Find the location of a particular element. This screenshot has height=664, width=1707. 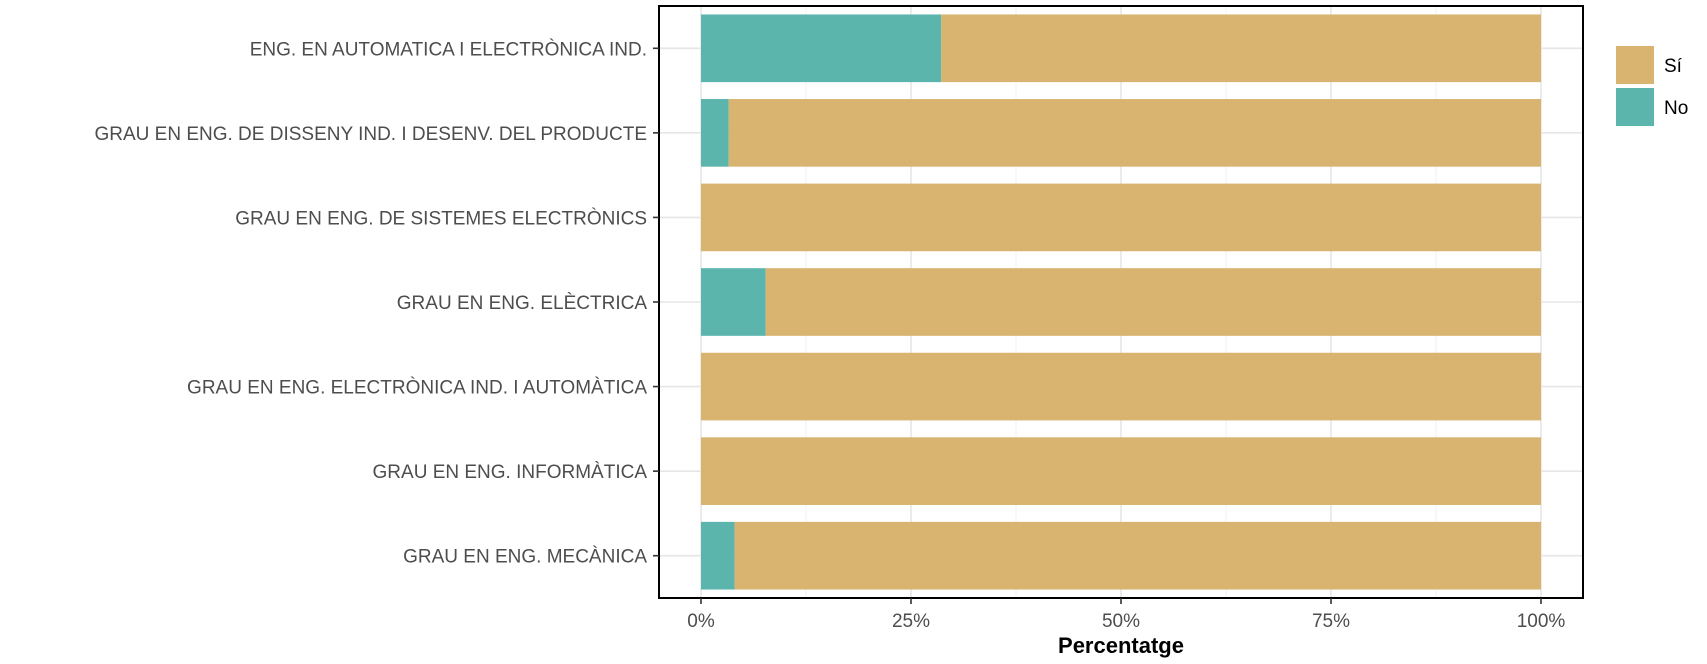

legend-key-si is located at coordinates (1635, 65).